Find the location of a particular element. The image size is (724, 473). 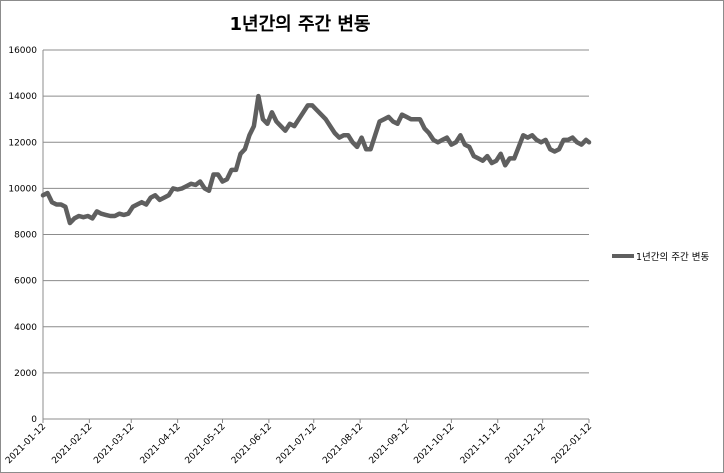

x-tick-label: 2021-10-12 is located at coordinates (434, 444).